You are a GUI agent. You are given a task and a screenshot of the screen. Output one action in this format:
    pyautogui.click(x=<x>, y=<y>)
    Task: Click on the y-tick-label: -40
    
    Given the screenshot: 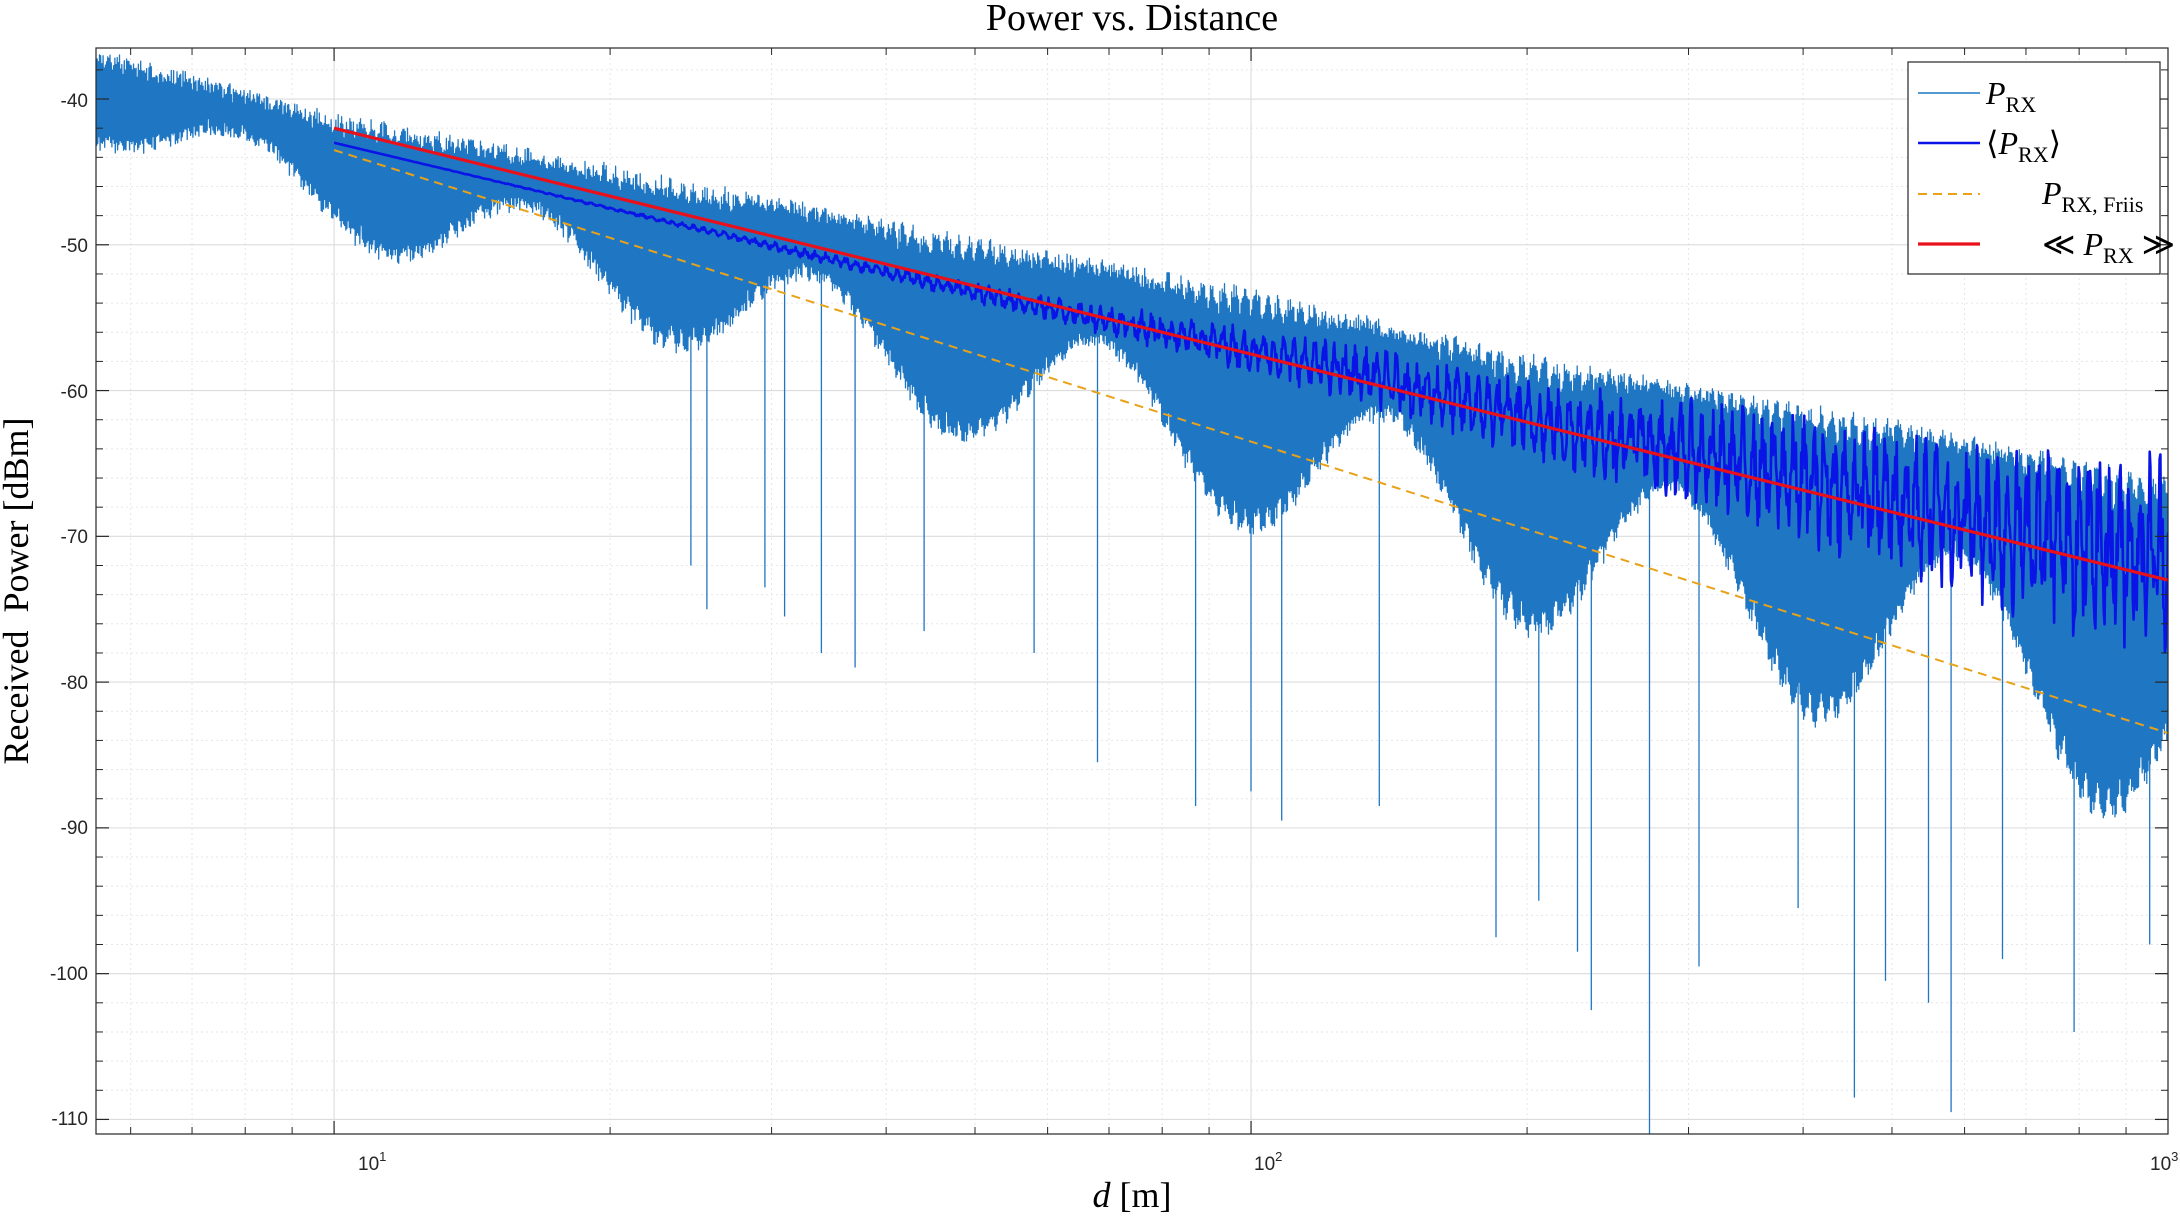 What is the action you would take?
    pyautogui.click(x=74, y=101)
    